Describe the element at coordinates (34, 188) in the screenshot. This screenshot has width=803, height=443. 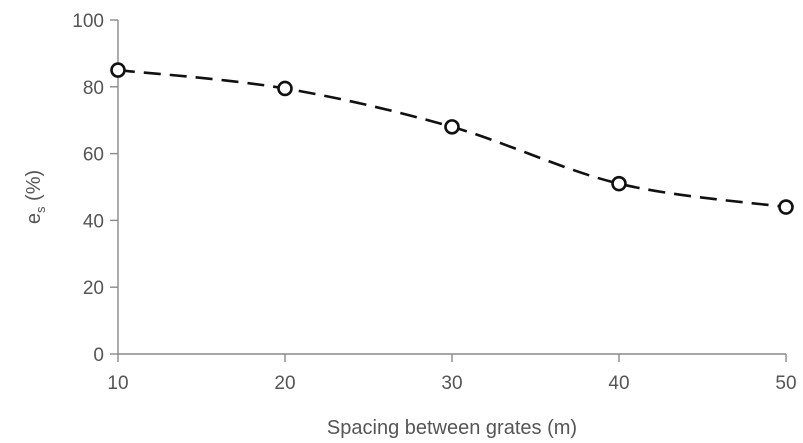
I see `y-axis-title-suffix: (%)` at that location.